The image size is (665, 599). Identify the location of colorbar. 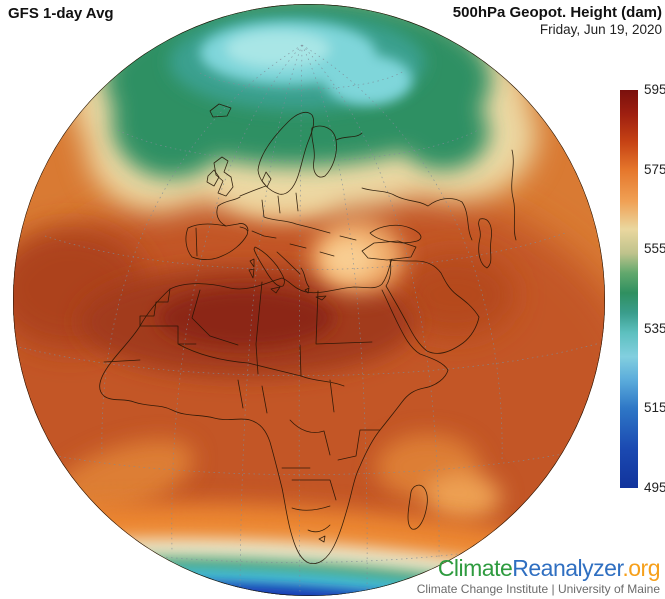
(629, 289).